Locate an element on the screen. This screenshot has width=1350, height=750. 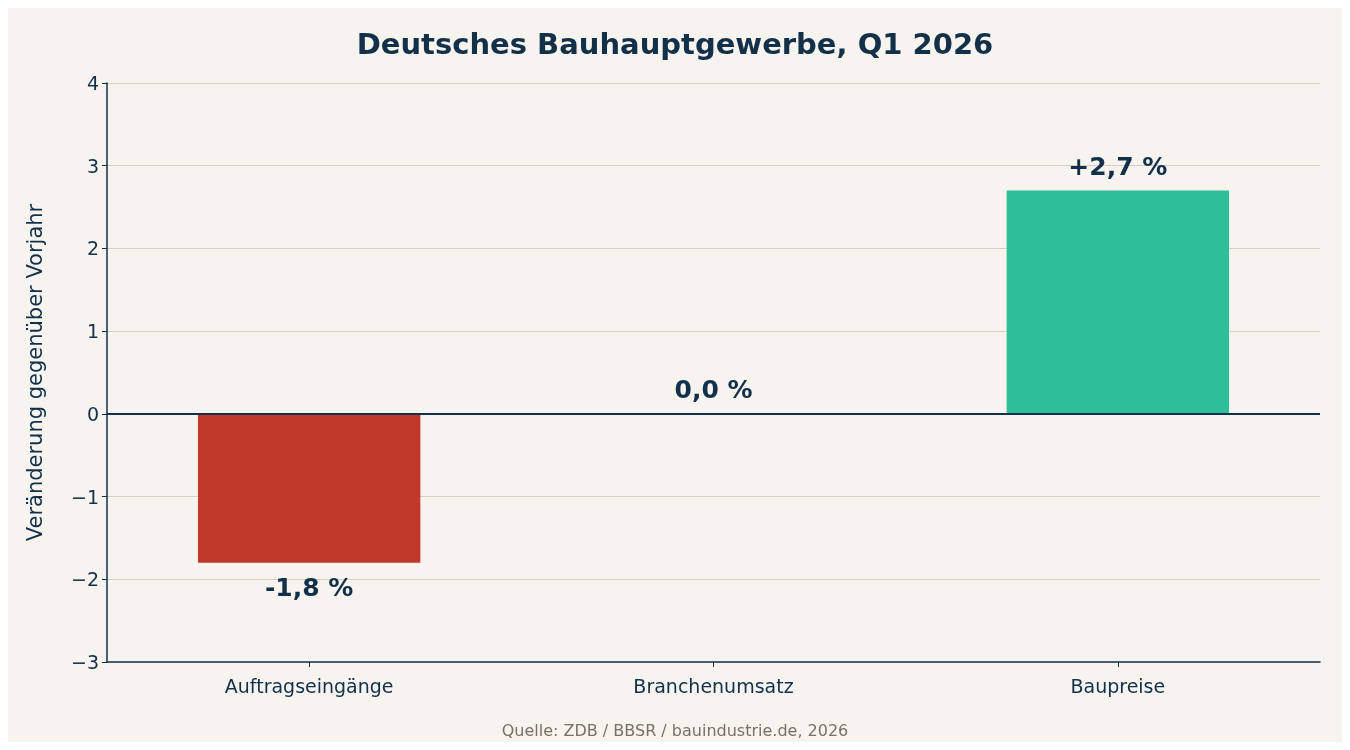
source-note: Quelle: ZDB / BBSR / bauindustrie.de, 2026 is located at coordinates (675, 730).